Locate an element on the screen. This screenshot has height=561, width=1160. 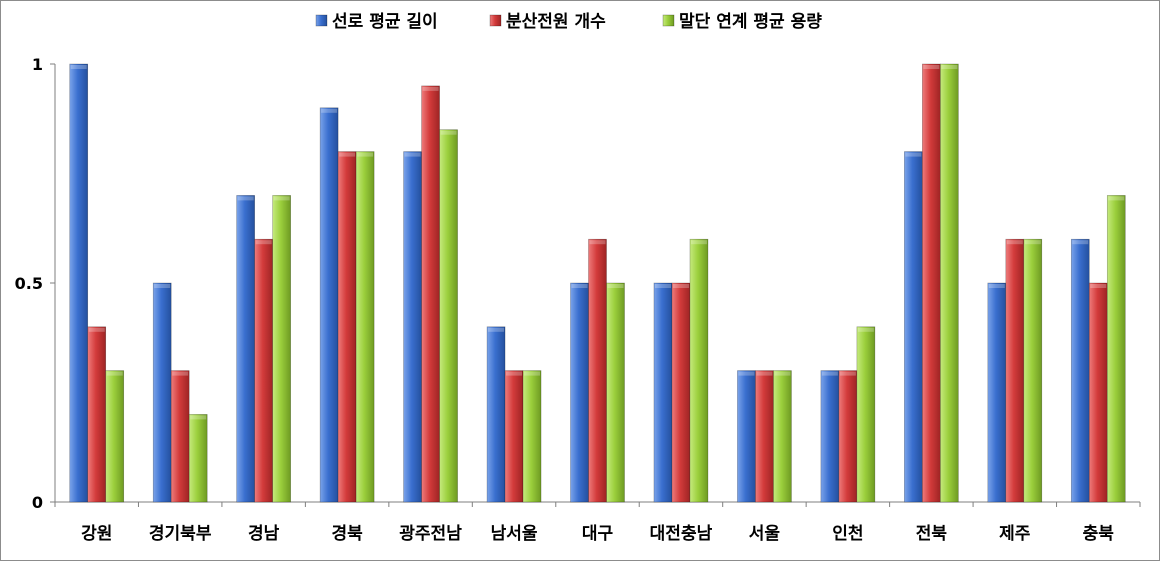
legend-label-1: 선로 평균 길이 is located at coordinates (385, 22).